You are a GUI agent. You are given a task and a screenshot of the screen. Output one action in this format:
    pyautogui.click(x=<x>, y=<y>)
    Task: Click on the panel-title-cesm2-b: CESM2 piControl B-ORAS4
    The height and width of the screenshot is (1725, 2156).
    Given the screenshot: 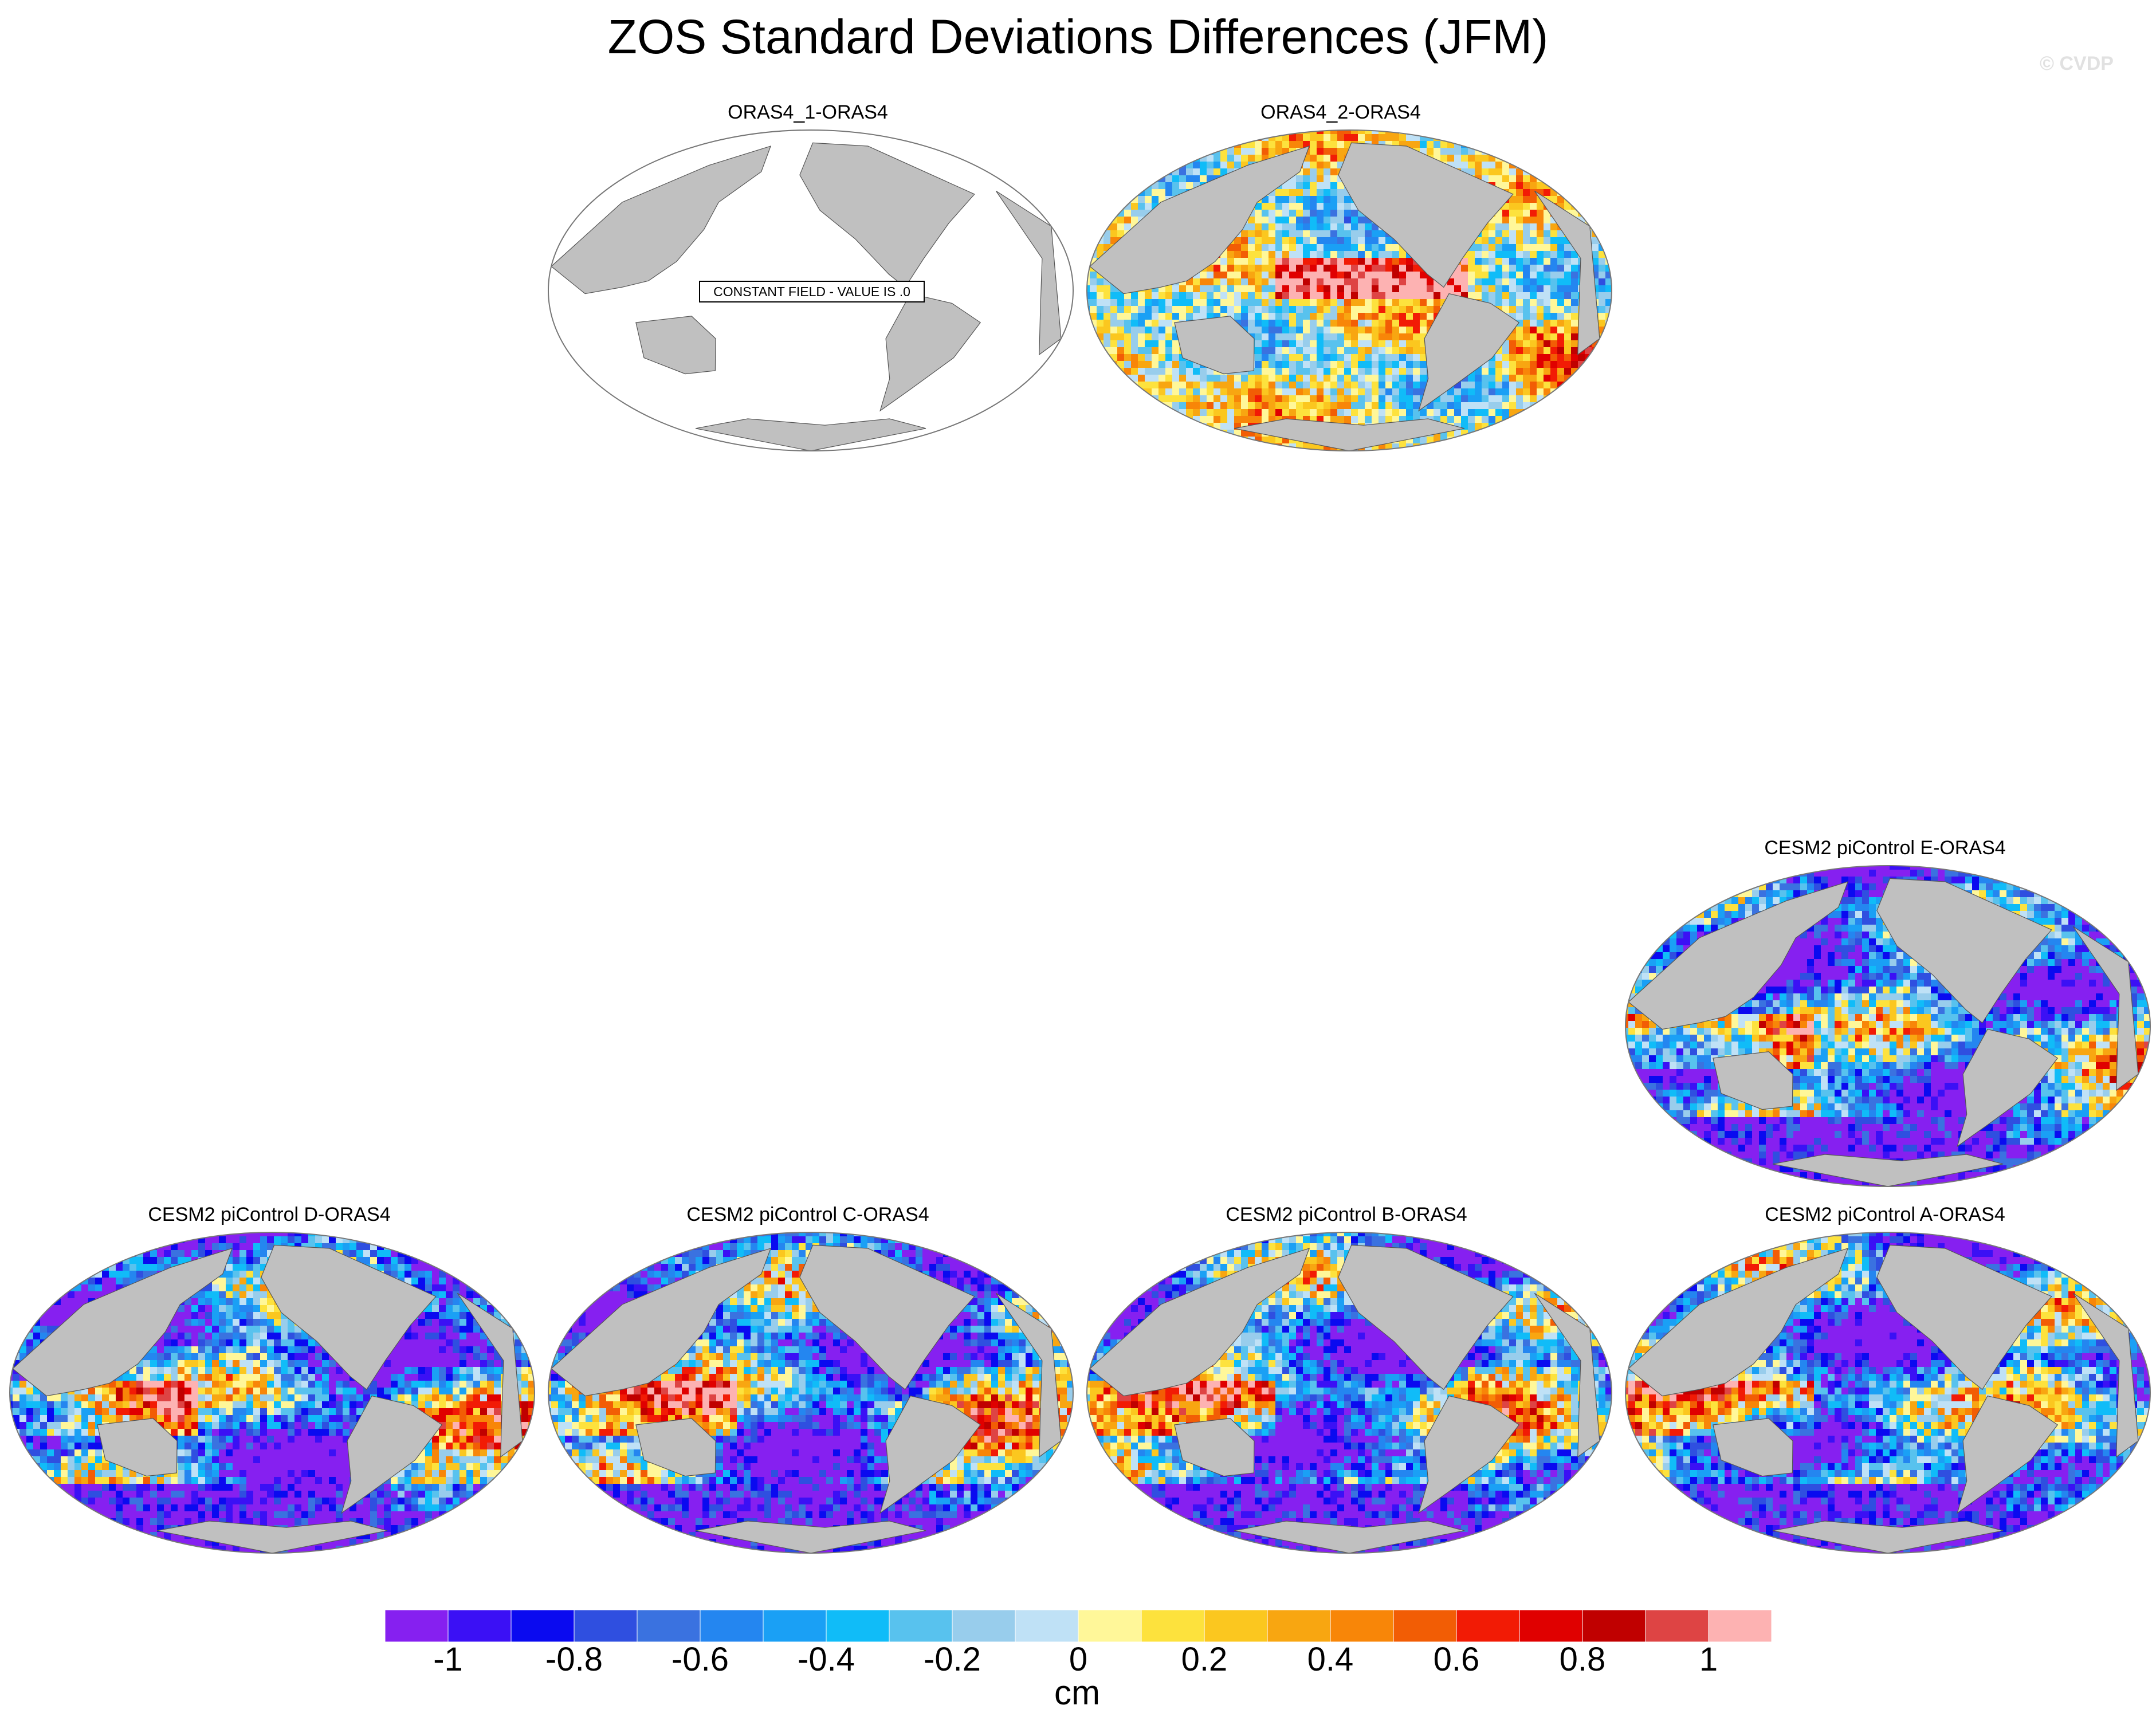 What is the action you would take?
    pyautogui.click(x=1346, y=1214)
    